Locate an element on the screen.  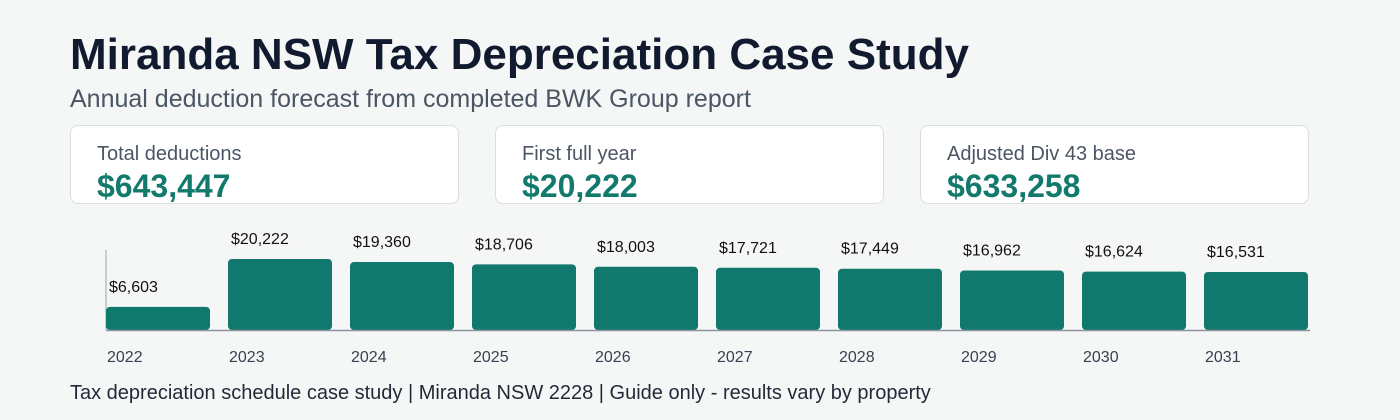
card-label: Adjusted Div 43 base is located at coordinates (1042, 154).